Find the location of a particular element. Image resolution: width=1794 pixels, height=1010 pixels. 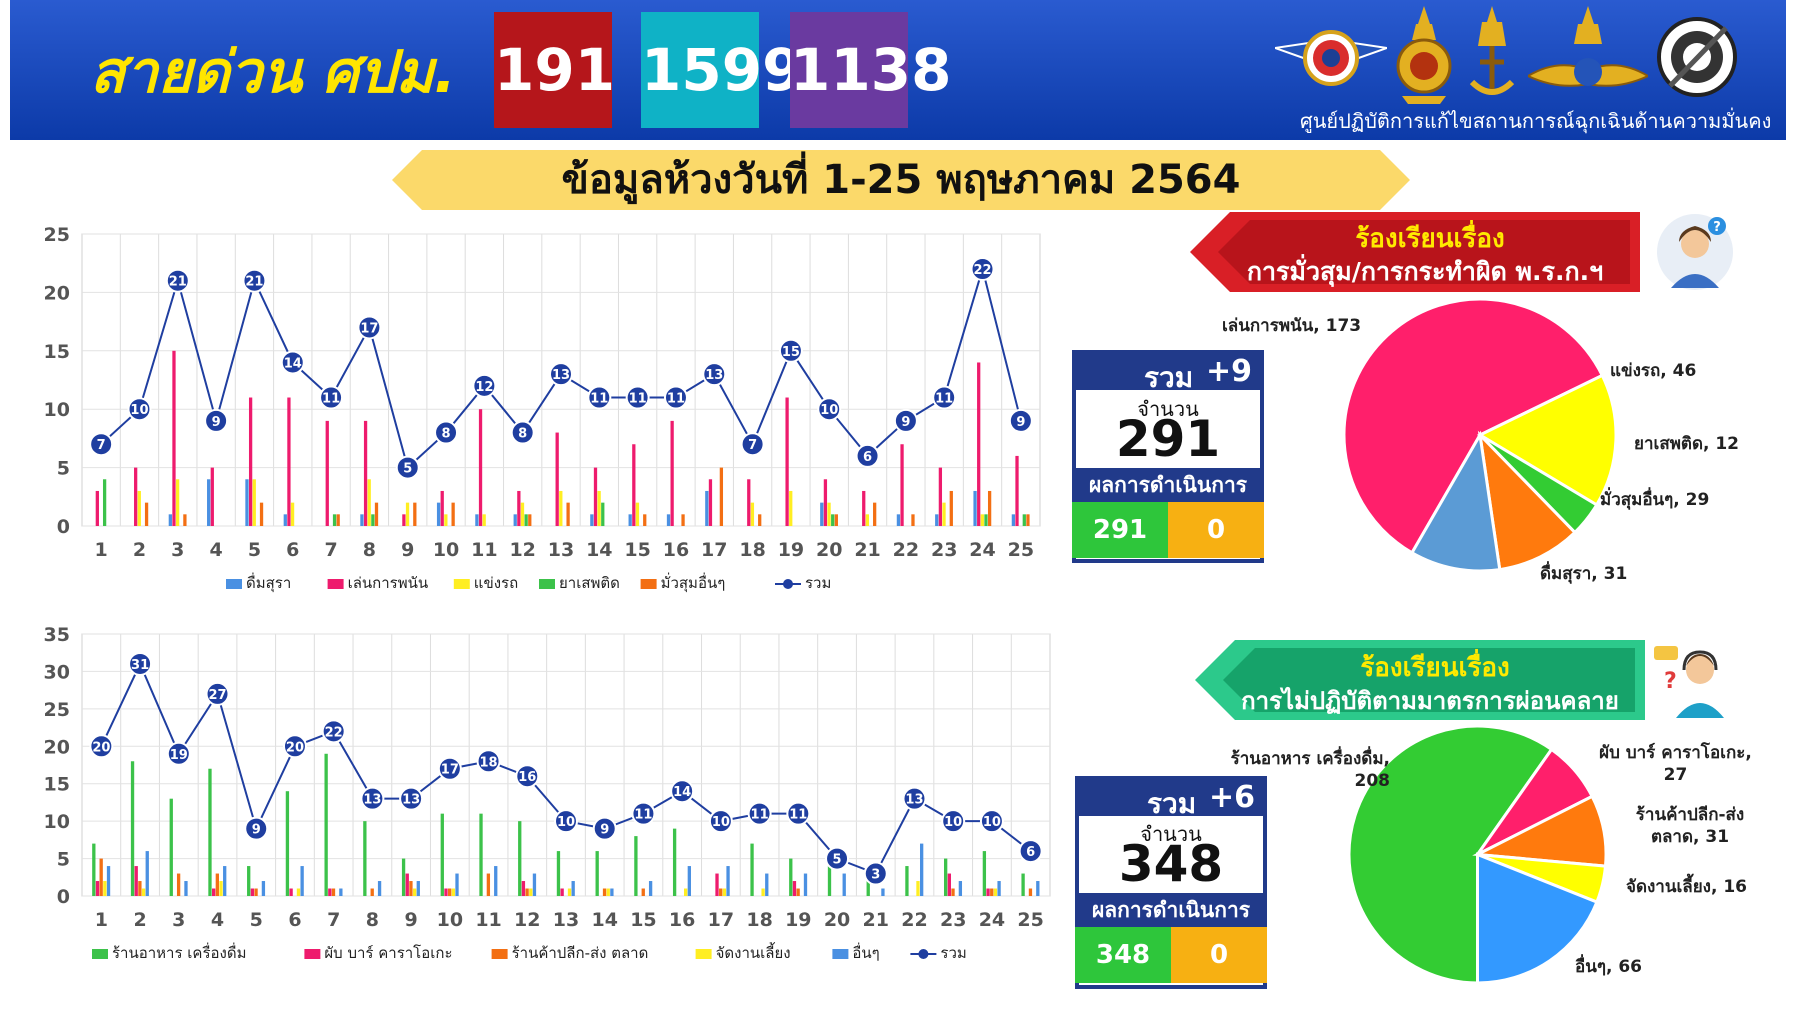

legend-label: อื่นๆ is located at coordinates (865, 952).